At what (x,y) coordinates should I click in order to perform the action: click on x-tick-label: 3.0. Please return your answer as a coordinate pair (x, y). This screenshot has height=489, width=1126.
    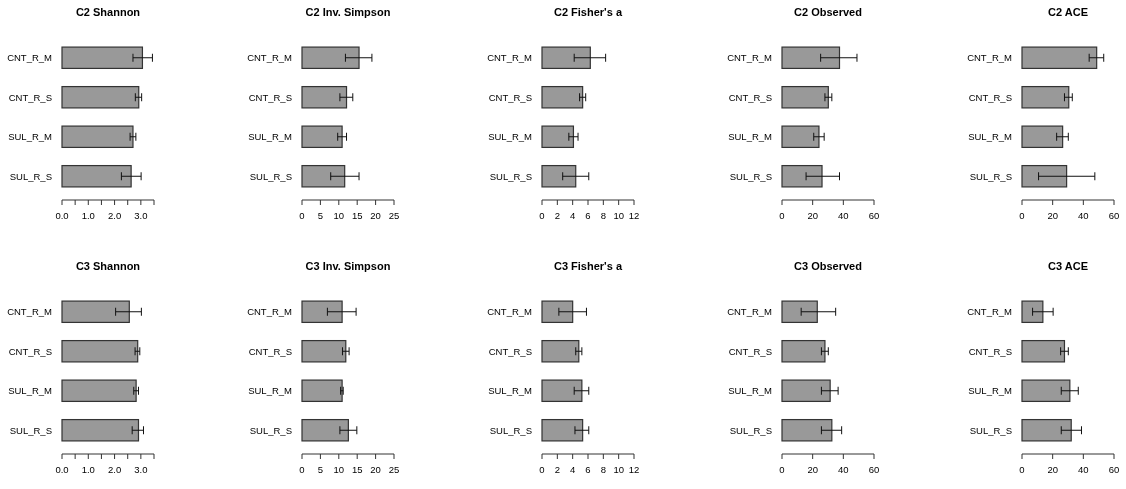
    Looking at the image, I should click on (141, 469).